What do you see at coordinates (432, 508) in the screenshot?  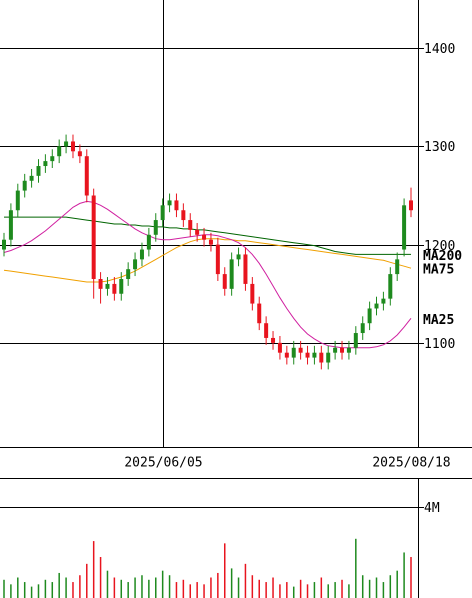 I see `y-tick-label: 4M` at bounding box center [432, 508].